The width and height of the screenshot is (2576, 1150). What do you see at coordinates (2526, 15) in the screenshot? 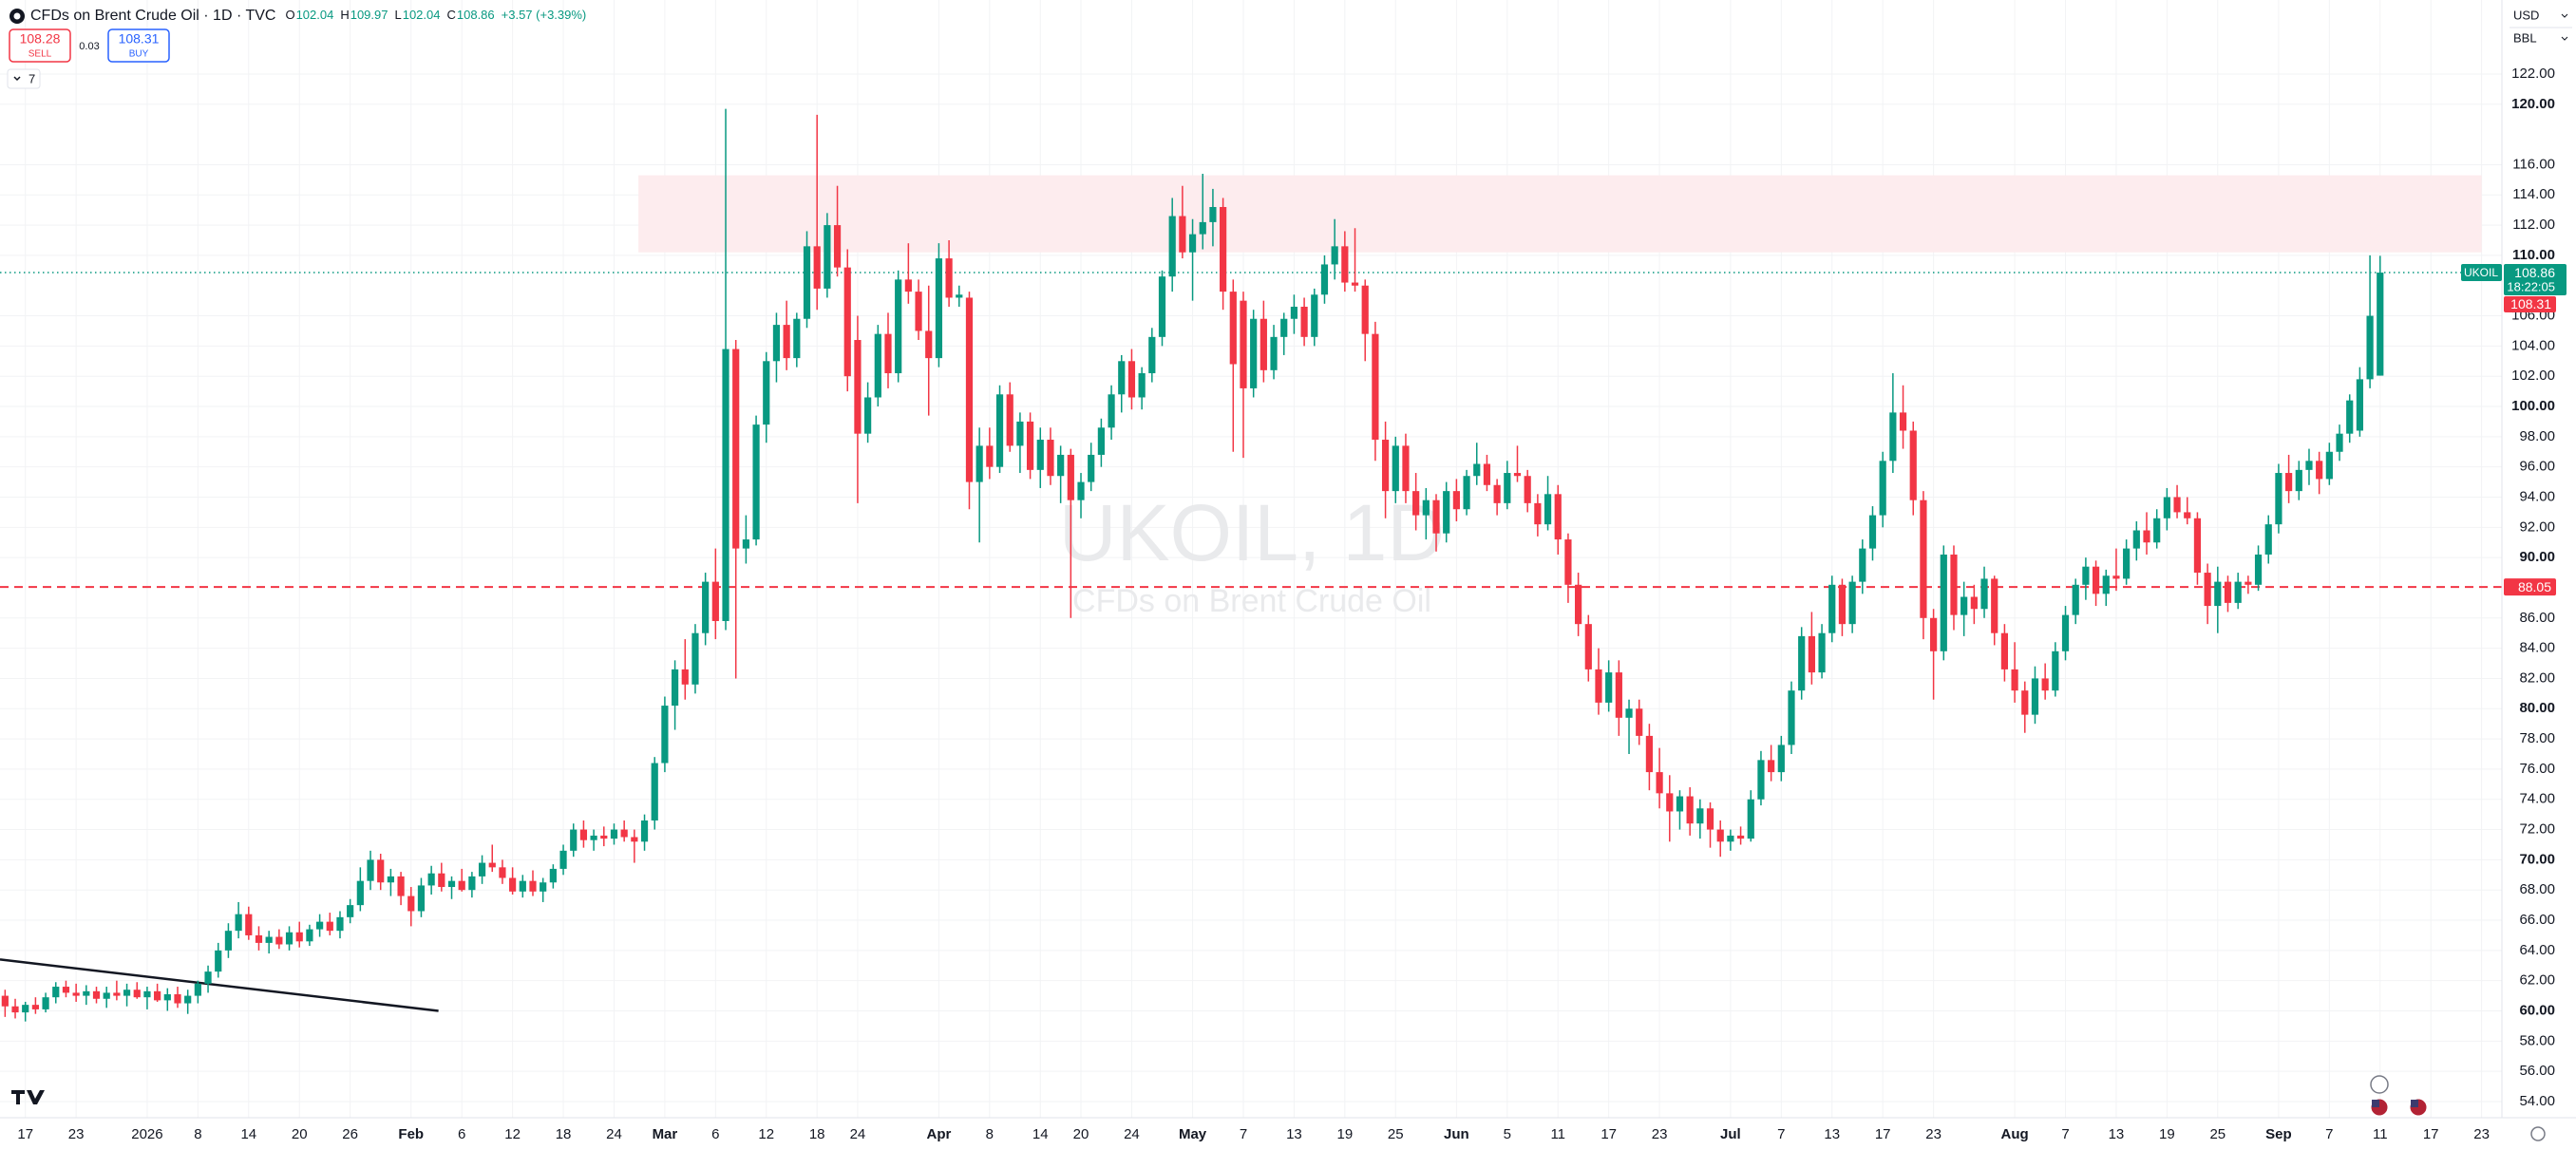
I see `currency: USD` at bounding box center [2526, 15].